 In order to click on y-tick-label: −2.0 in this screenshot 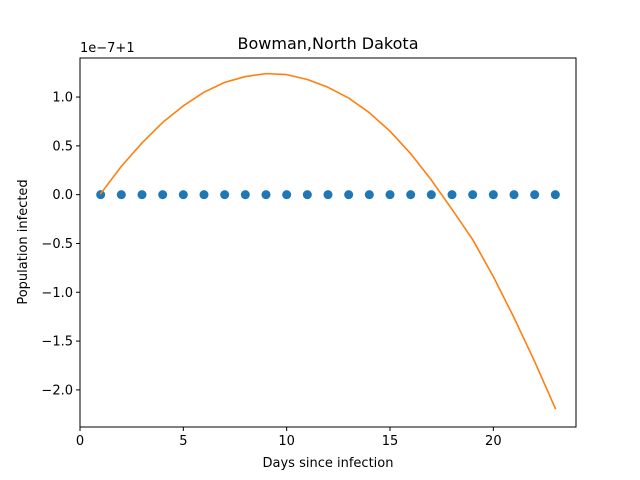, I will do `click(57, 390)`.